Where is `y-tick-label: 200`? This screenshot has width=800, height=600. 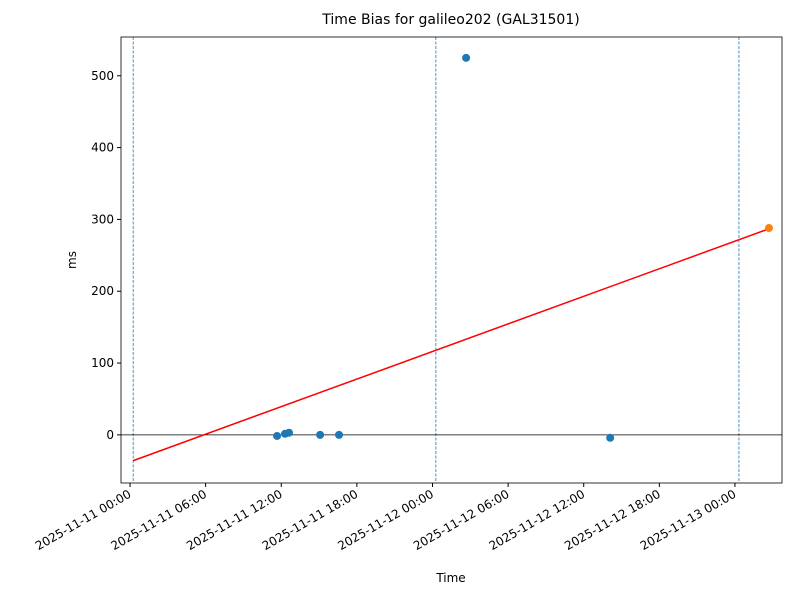 y-tick-label: 200 is located at coordinates (102, 291).